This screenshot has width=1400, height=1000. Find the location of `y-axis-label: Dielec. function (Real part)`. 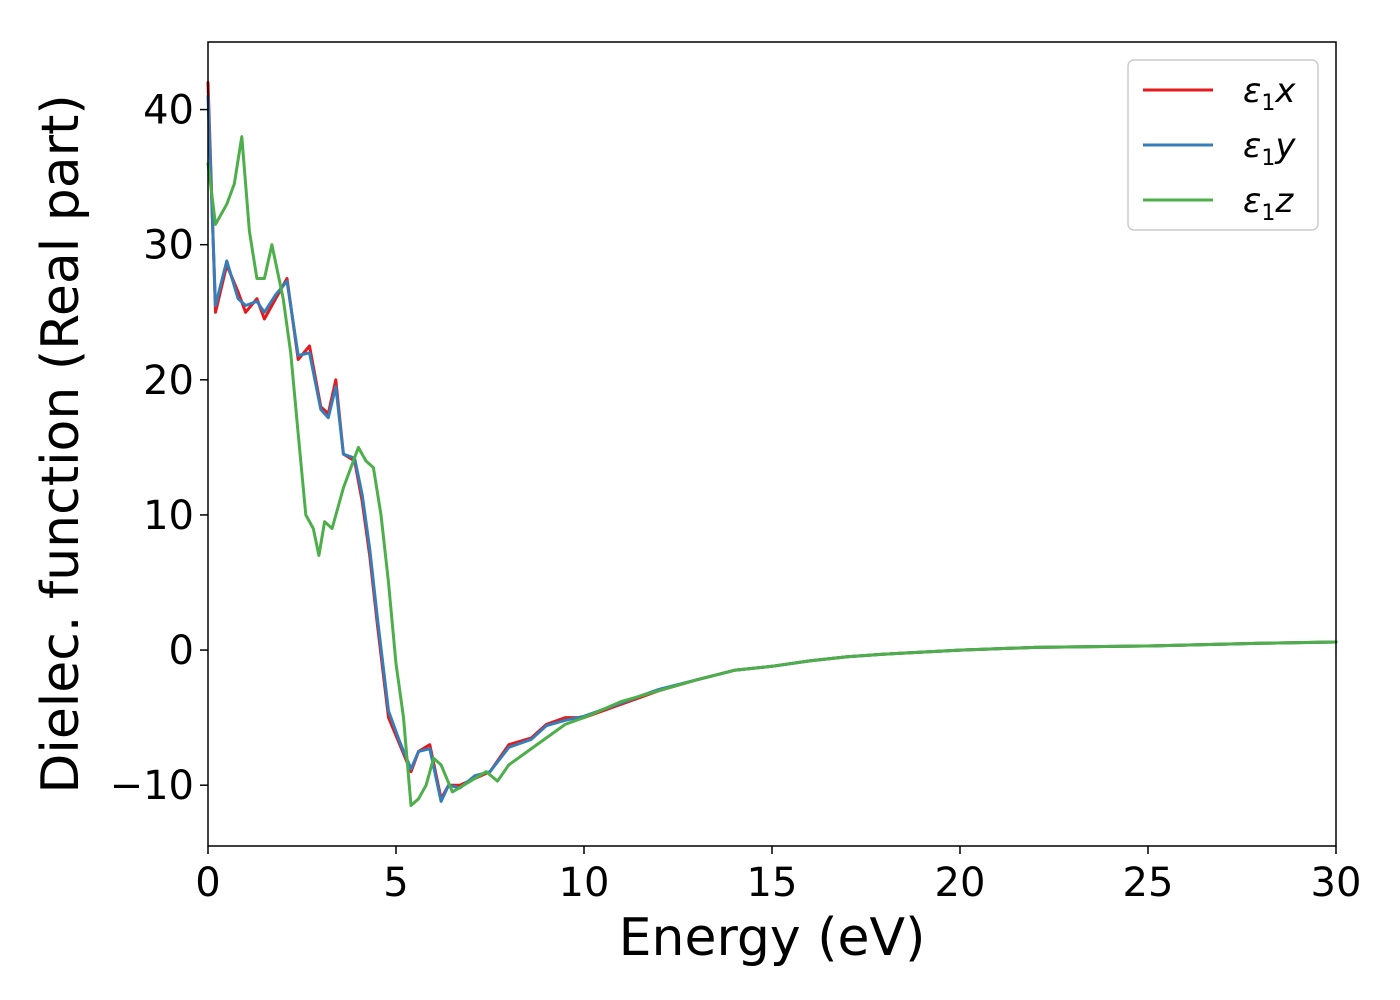

y-axis-label: Dielec. function (Real part) is located at coordinates (61, 443).